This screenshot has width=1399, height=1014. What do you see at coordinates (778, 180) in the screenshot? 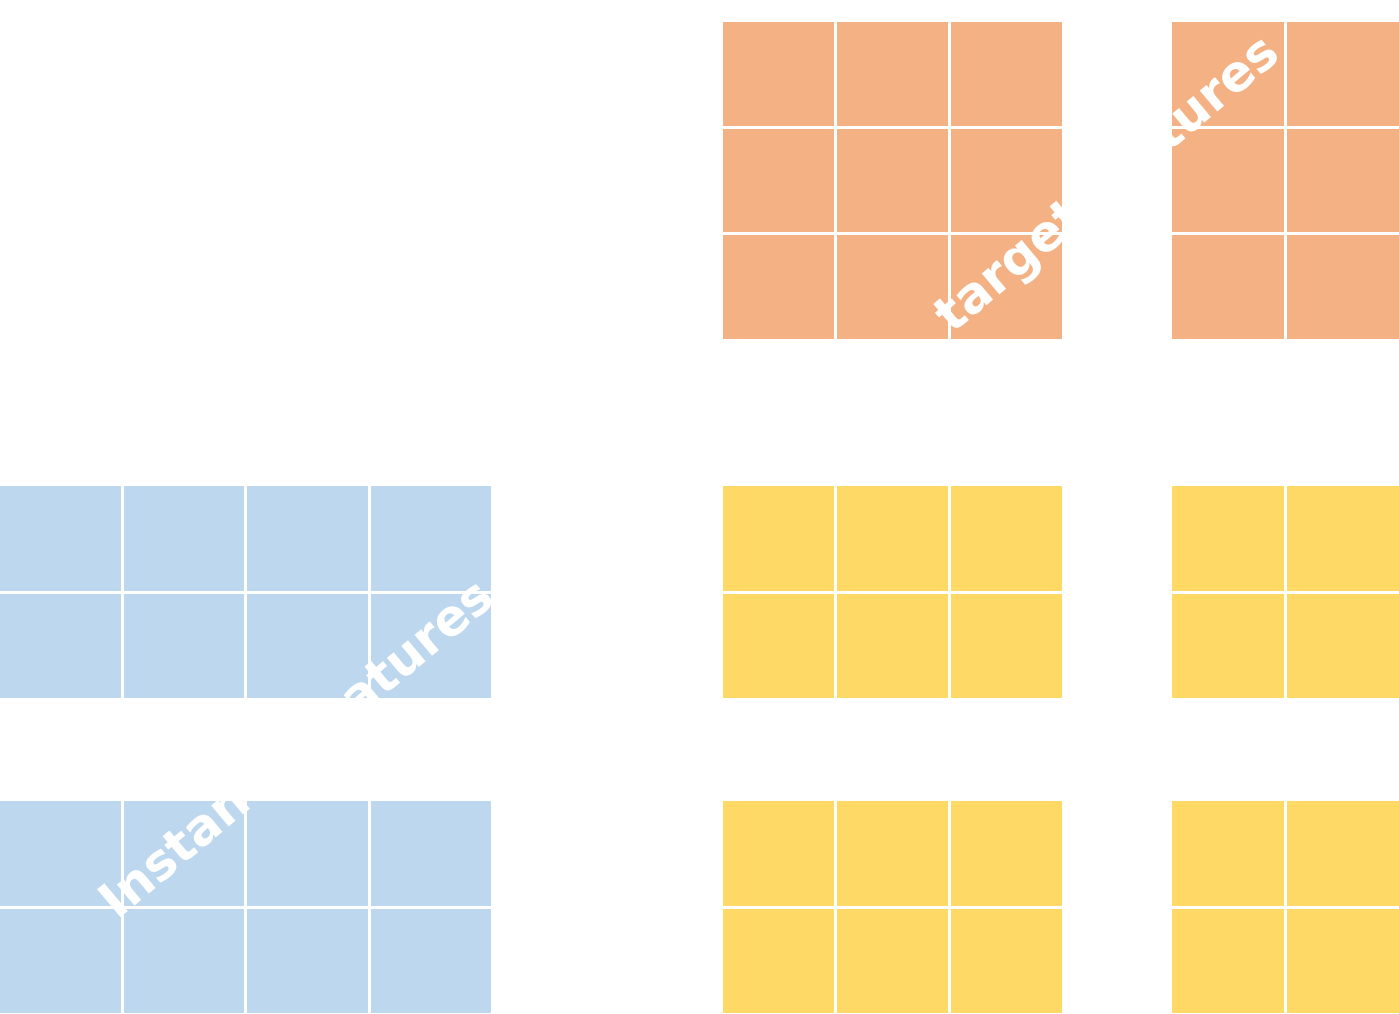
I see `target-features-grid-1-cell-r2-c1` at bounding box center [778, 180].